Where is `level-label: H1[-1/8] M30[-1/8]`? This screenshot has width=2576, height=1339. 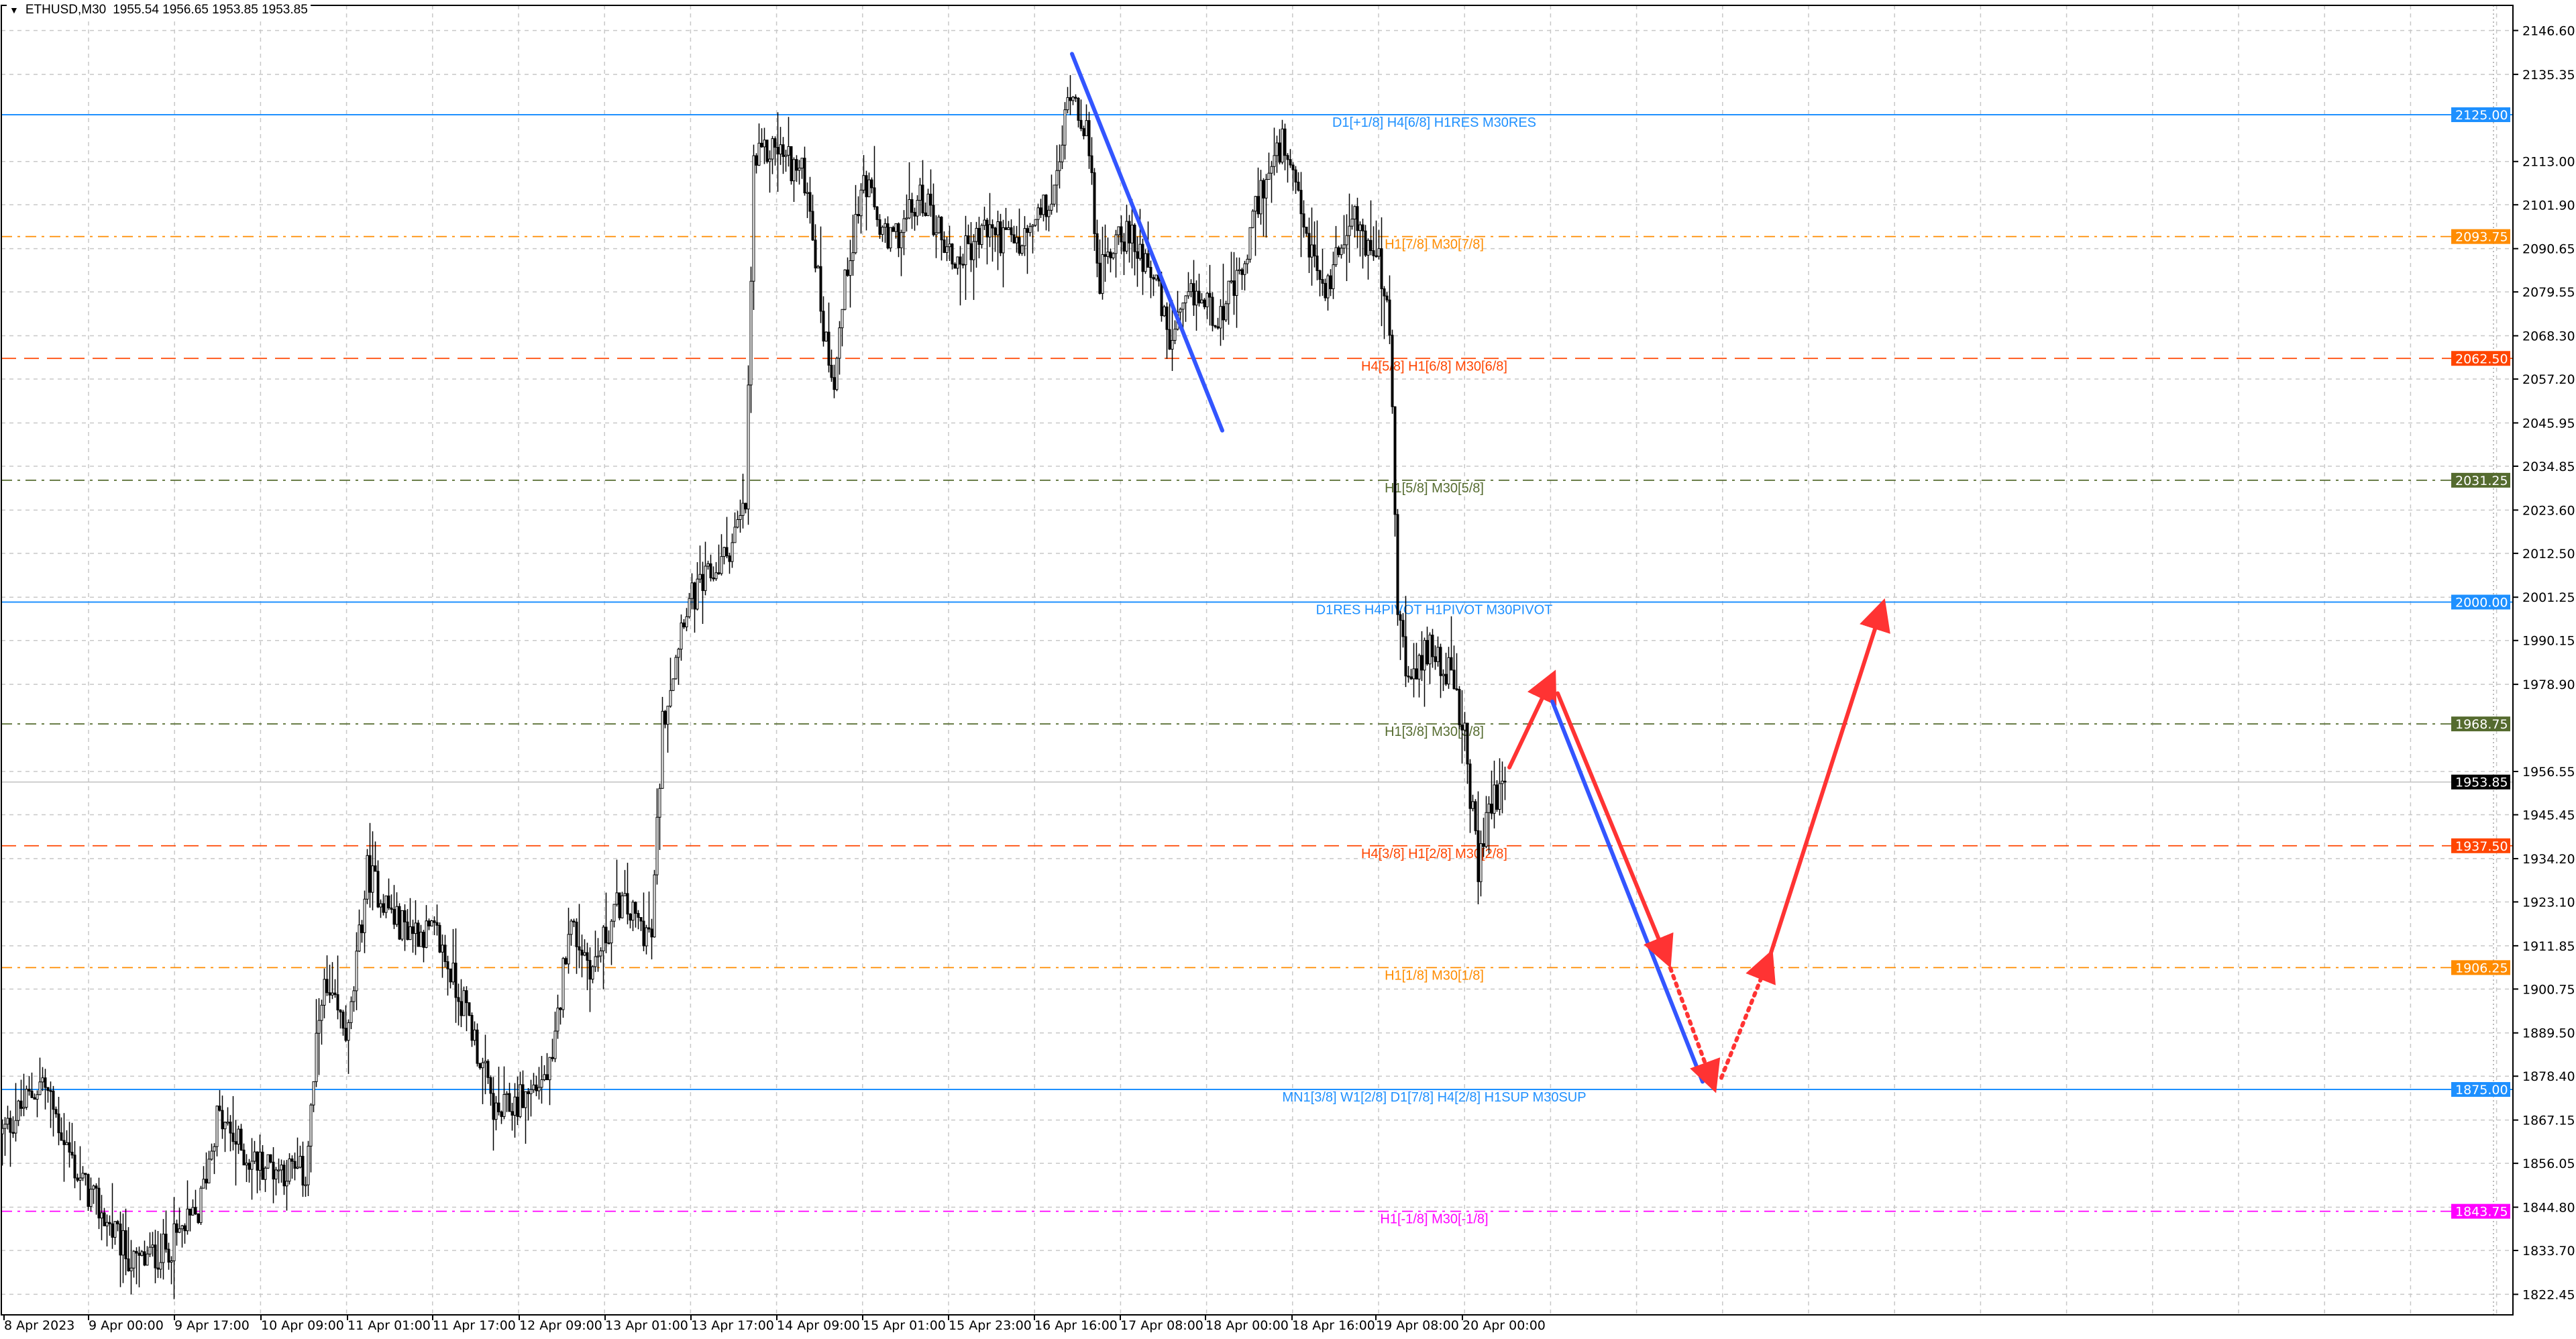
level-label: H1[-1/8] M30[-1/8] is located at coordinates (1434, 1219).